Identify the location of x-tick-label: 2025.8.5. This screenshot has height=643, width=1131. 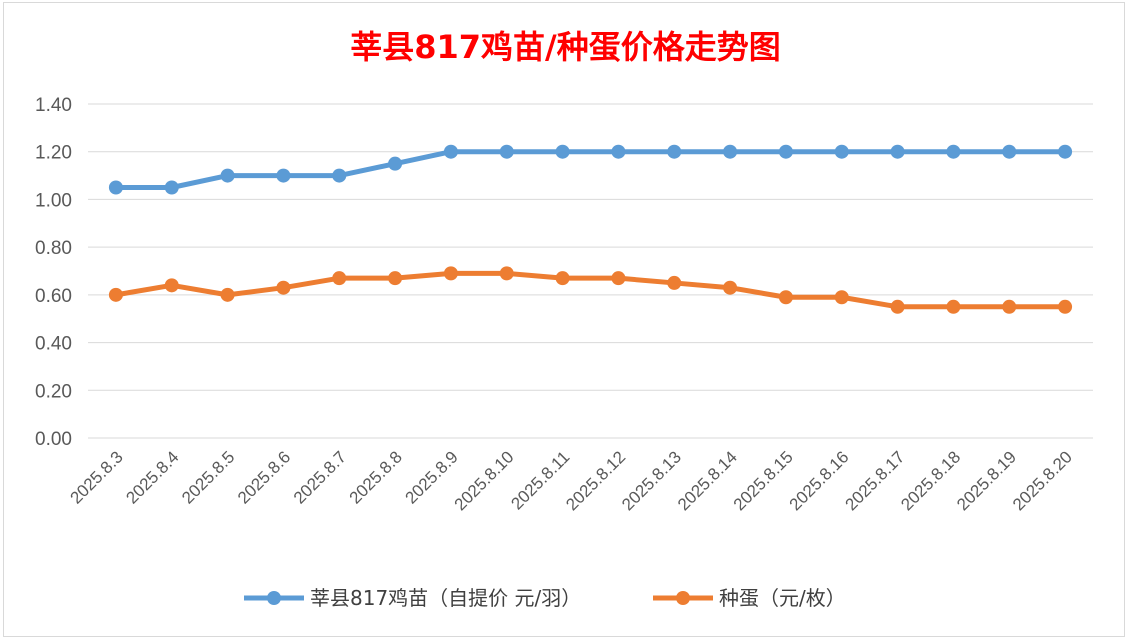
(208, 477).